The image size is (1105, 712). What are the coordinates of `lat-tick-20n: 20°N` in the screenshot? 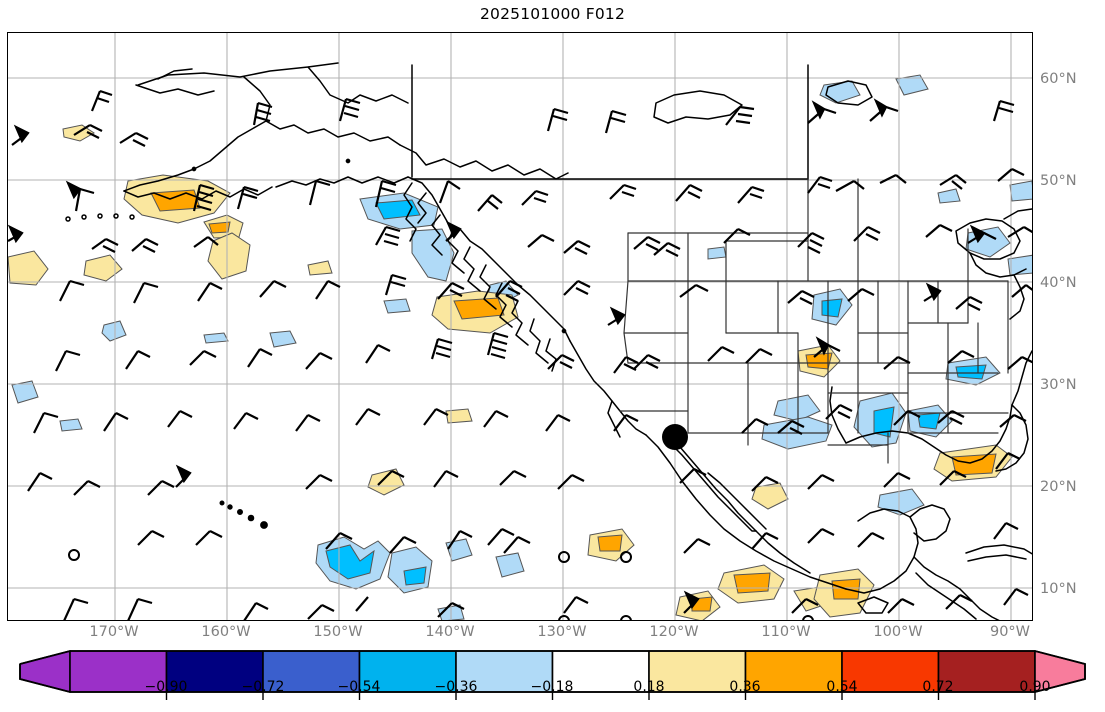 It's located at (1058, 487).